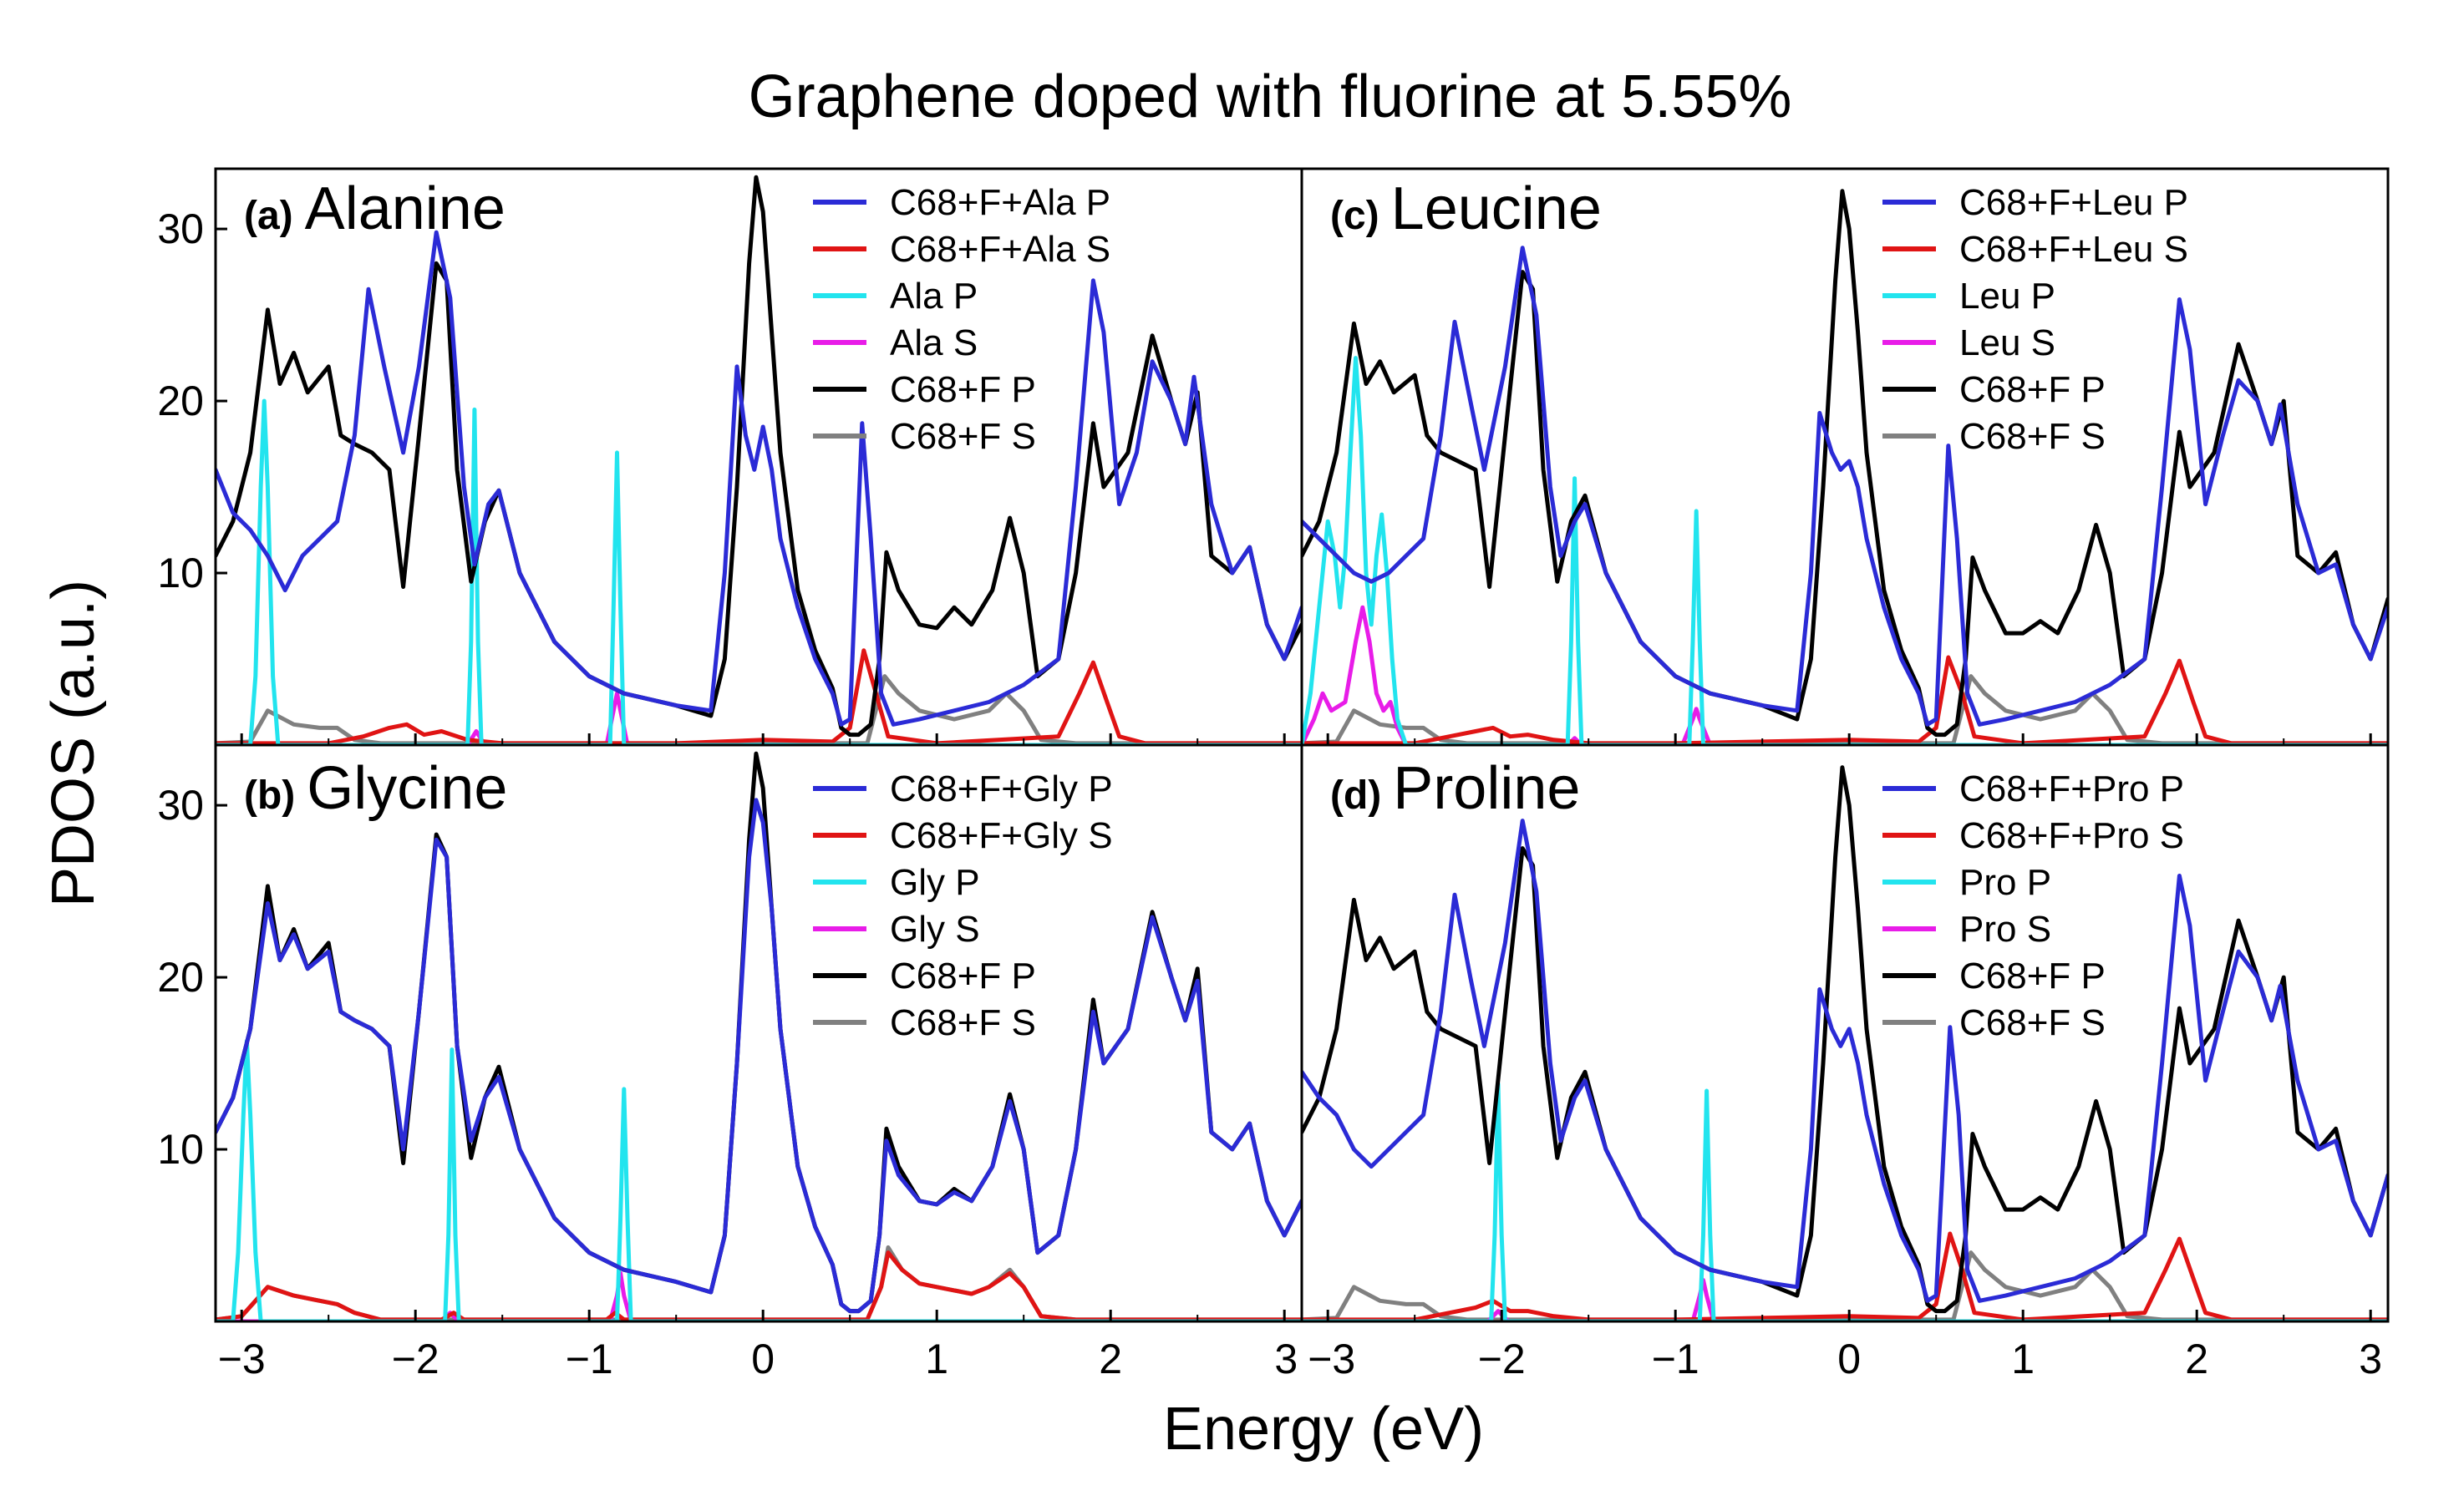 The image size is (2464, 1506). I want to click on panel-name: Leucine, so click(1496, 209).